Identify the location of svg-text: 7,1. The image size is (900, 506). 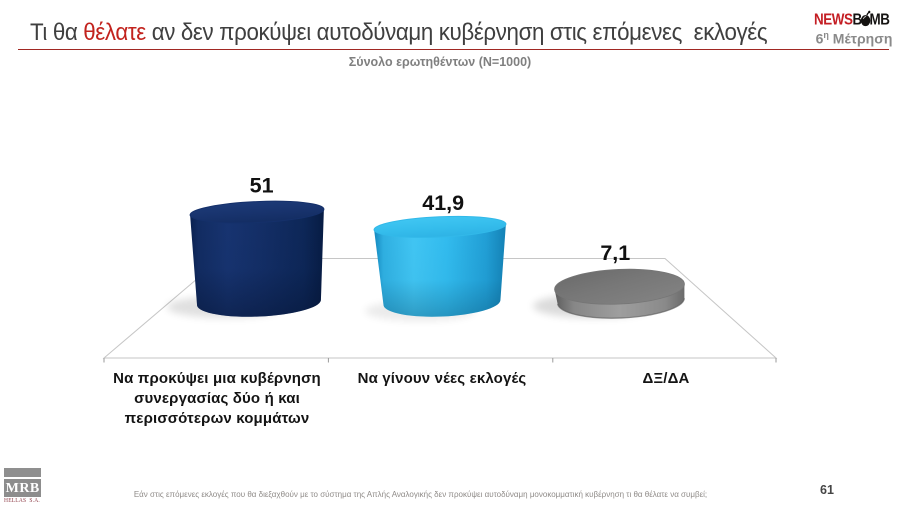
(615, 253).